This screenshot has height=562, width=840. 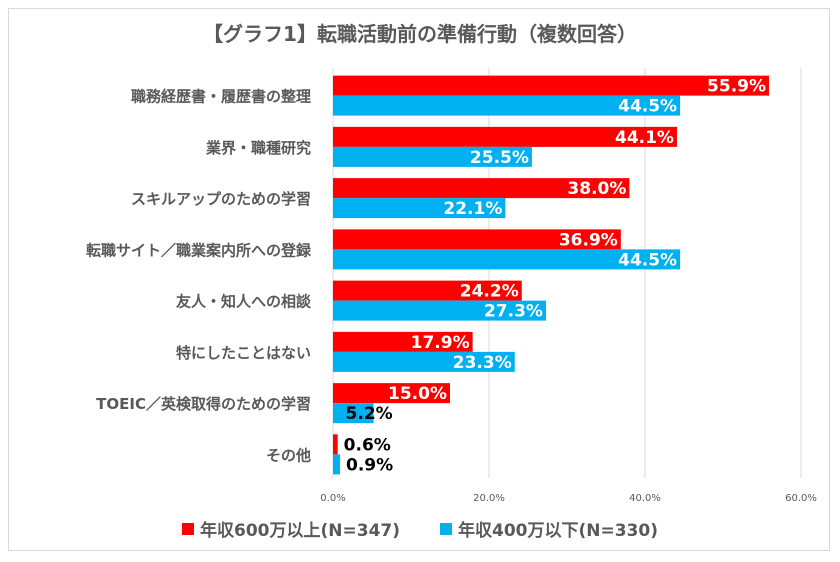 What do you see at coordinates (440, 343) in the screenshot?
I see `data-label: 17.9%` at bounding box center [440, 343].